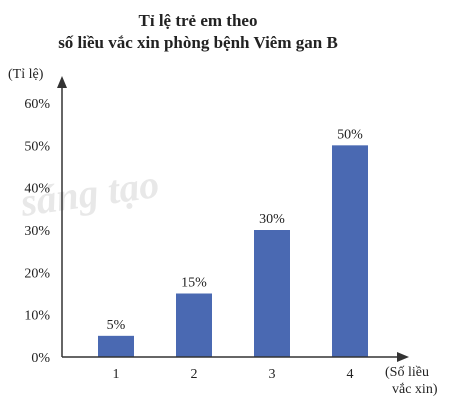  What do you see at coordinates (37, 146) in the screenshot?
I see `y-tick-label: 50%` at bounding box center [37, 146].